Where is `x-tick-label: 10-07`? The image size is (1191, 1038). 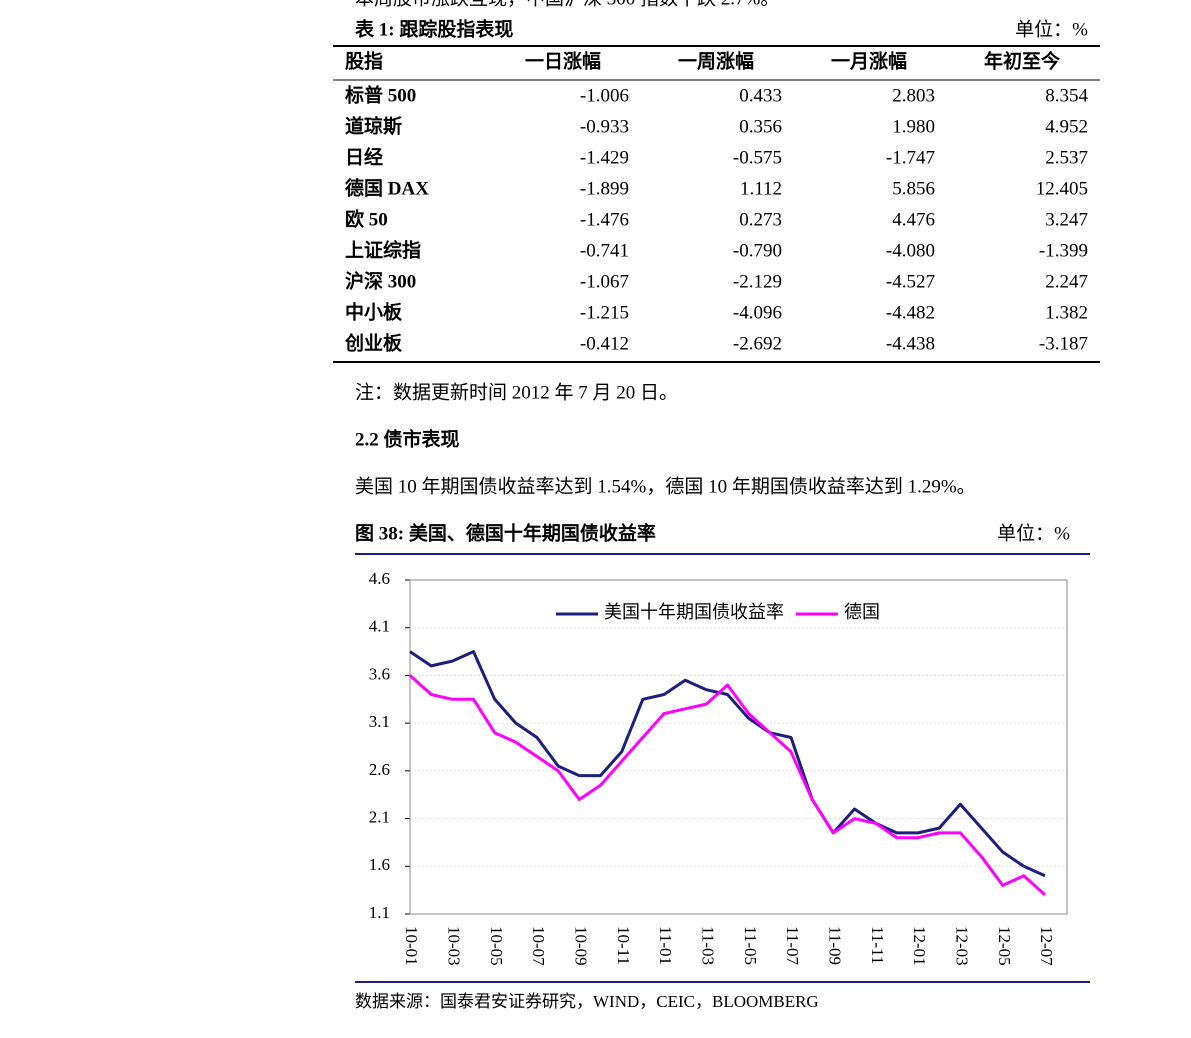 x-tick-label: 10-07 is located at coordinates (538, 946).